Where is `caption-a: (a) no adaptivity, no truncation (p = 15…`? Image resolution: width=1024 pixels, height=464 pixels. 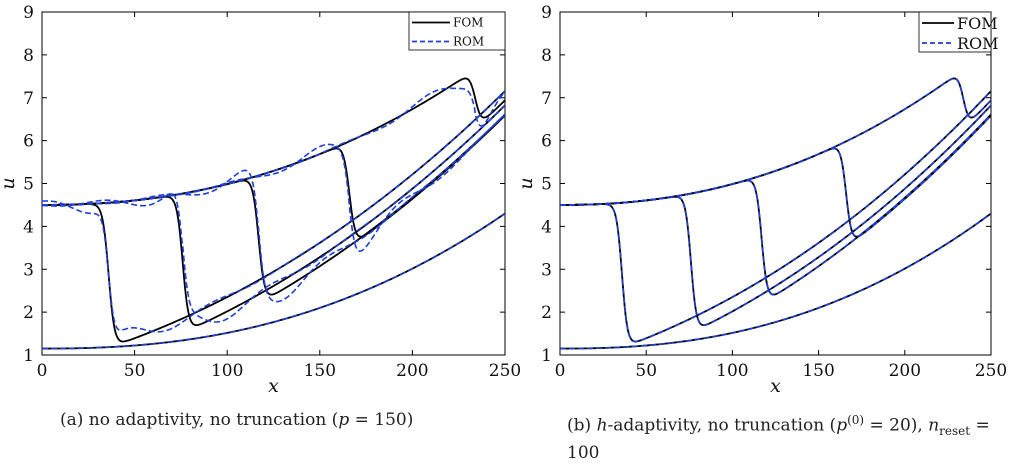
caption-a: (a) no adaptivity, no truncation (p = 15… is located at coordinates (237, 420).